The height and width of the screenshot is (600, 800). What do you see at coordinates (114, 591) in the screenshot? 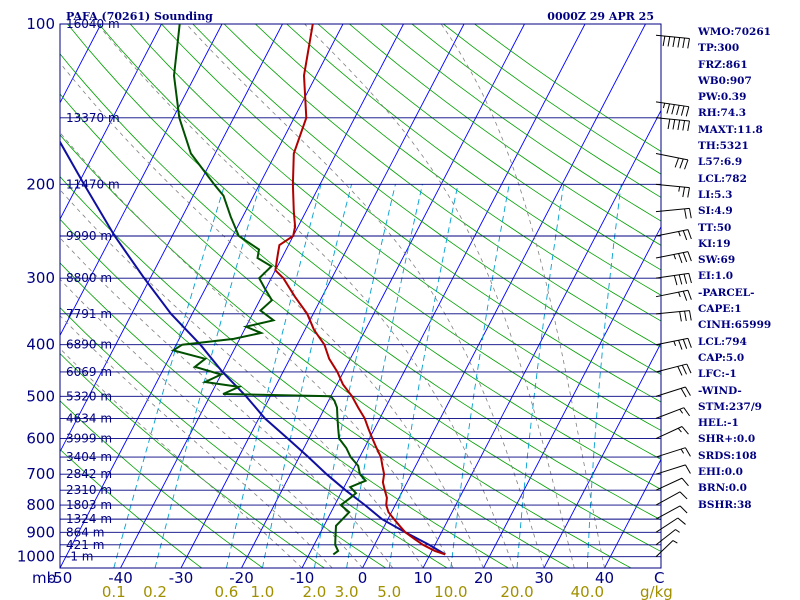
I see `mixing-ratio-label: 0.1` at bounding box center [114, 591].